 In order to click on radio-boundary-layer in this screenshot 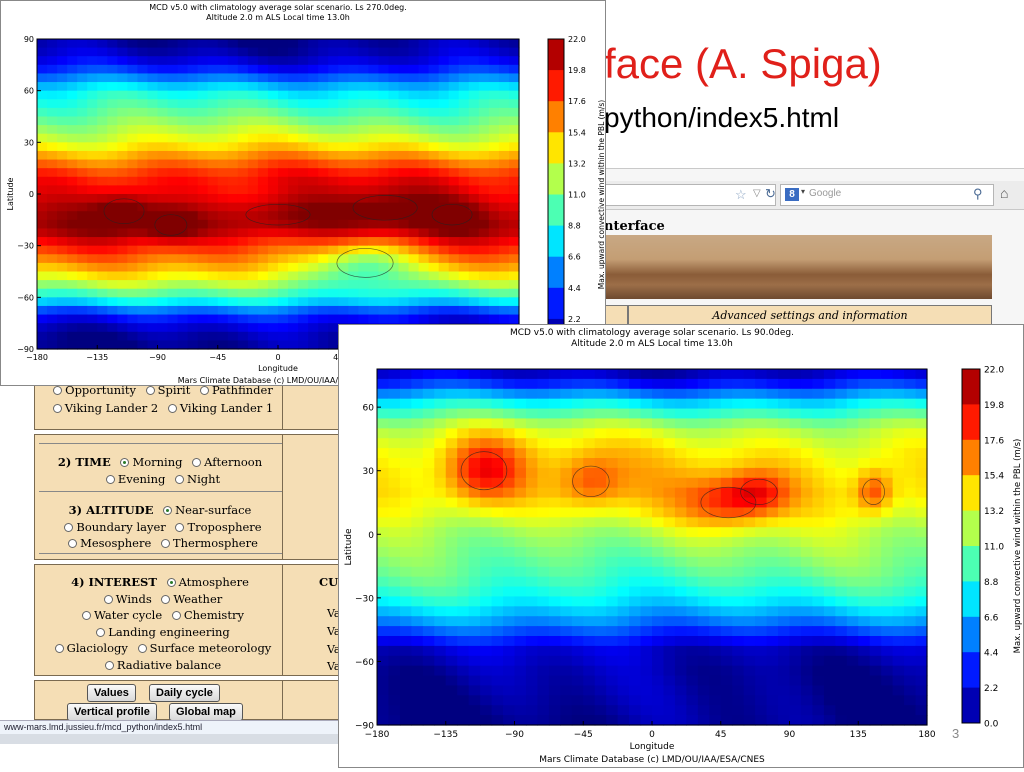, I will do `click(69, 527)`.